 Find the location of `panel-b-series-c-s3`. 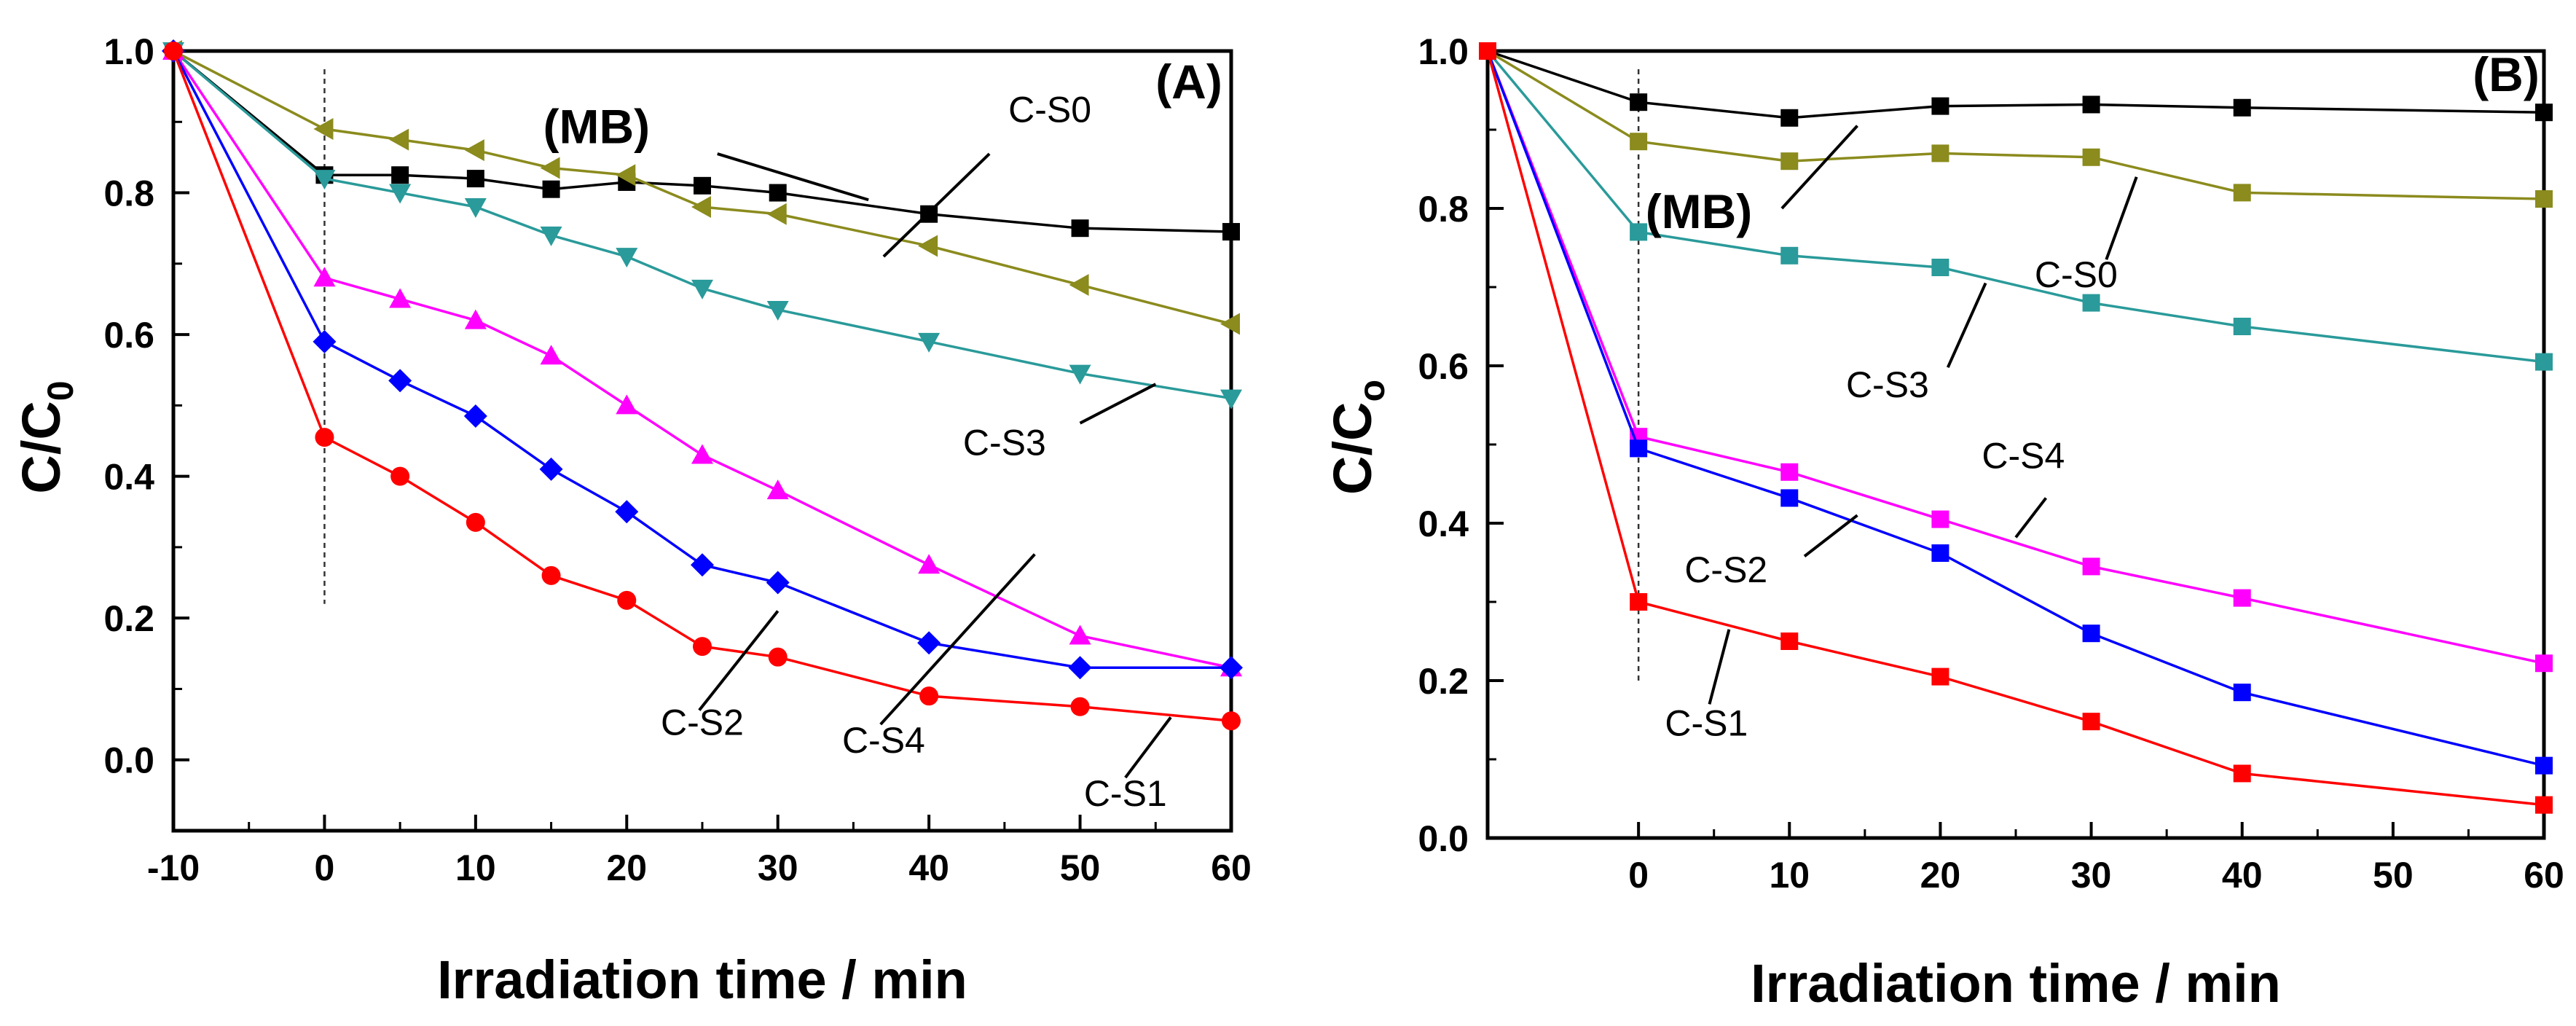

panel-b-series-c-s3 is located at coordinates (2016, 206).